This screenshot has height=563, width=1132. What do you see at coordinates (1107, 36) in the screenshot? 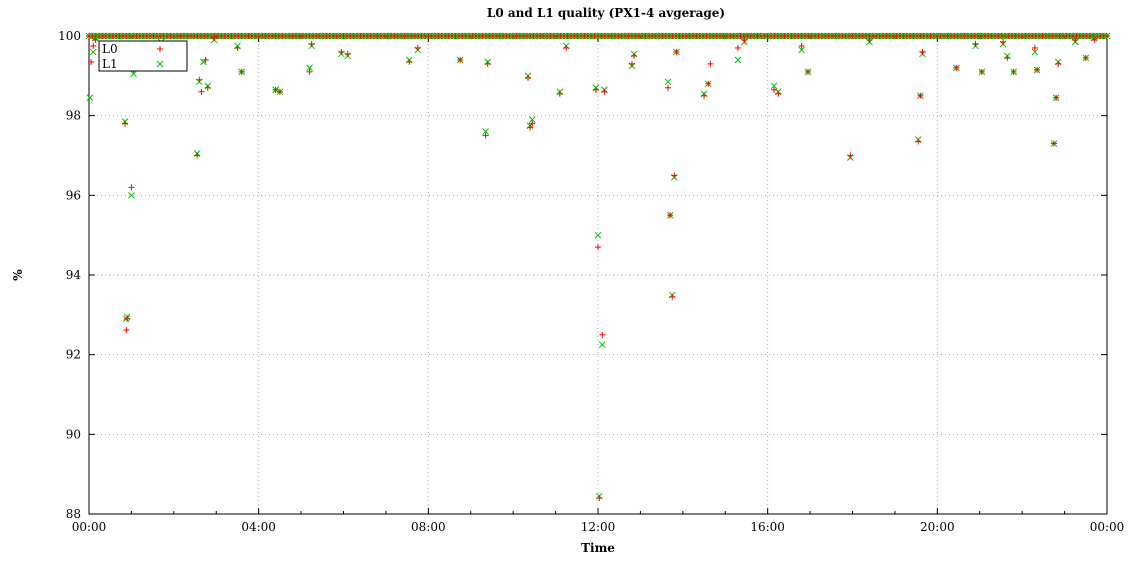
I see `data-point-l0-band` at bounding box center [1107, 36].